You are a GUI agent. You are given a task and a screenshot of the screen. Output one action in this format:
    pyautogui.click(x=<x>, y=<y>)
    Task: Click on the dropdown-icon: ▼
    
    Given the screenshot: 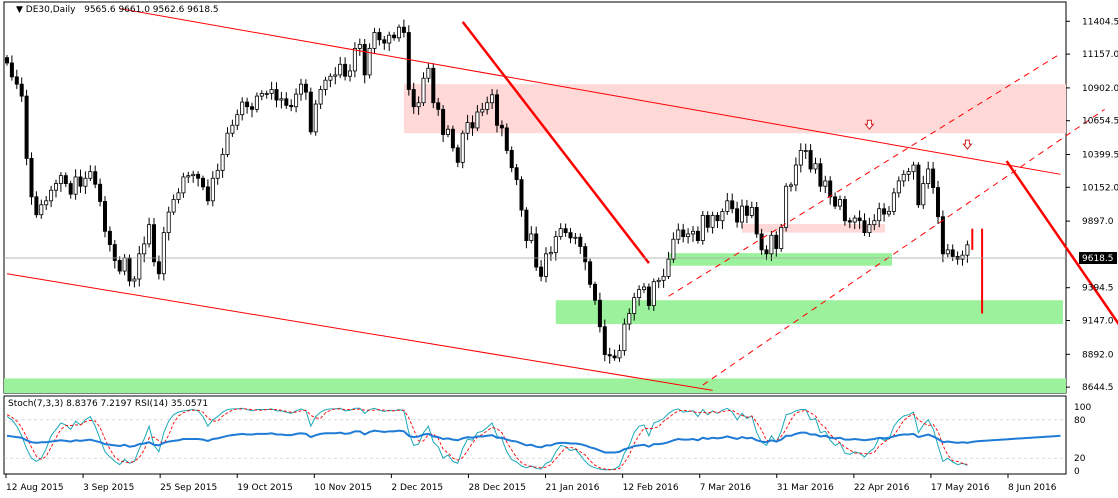 What is the action you would take?
    pyautogui.click(x=19, y=10)
    